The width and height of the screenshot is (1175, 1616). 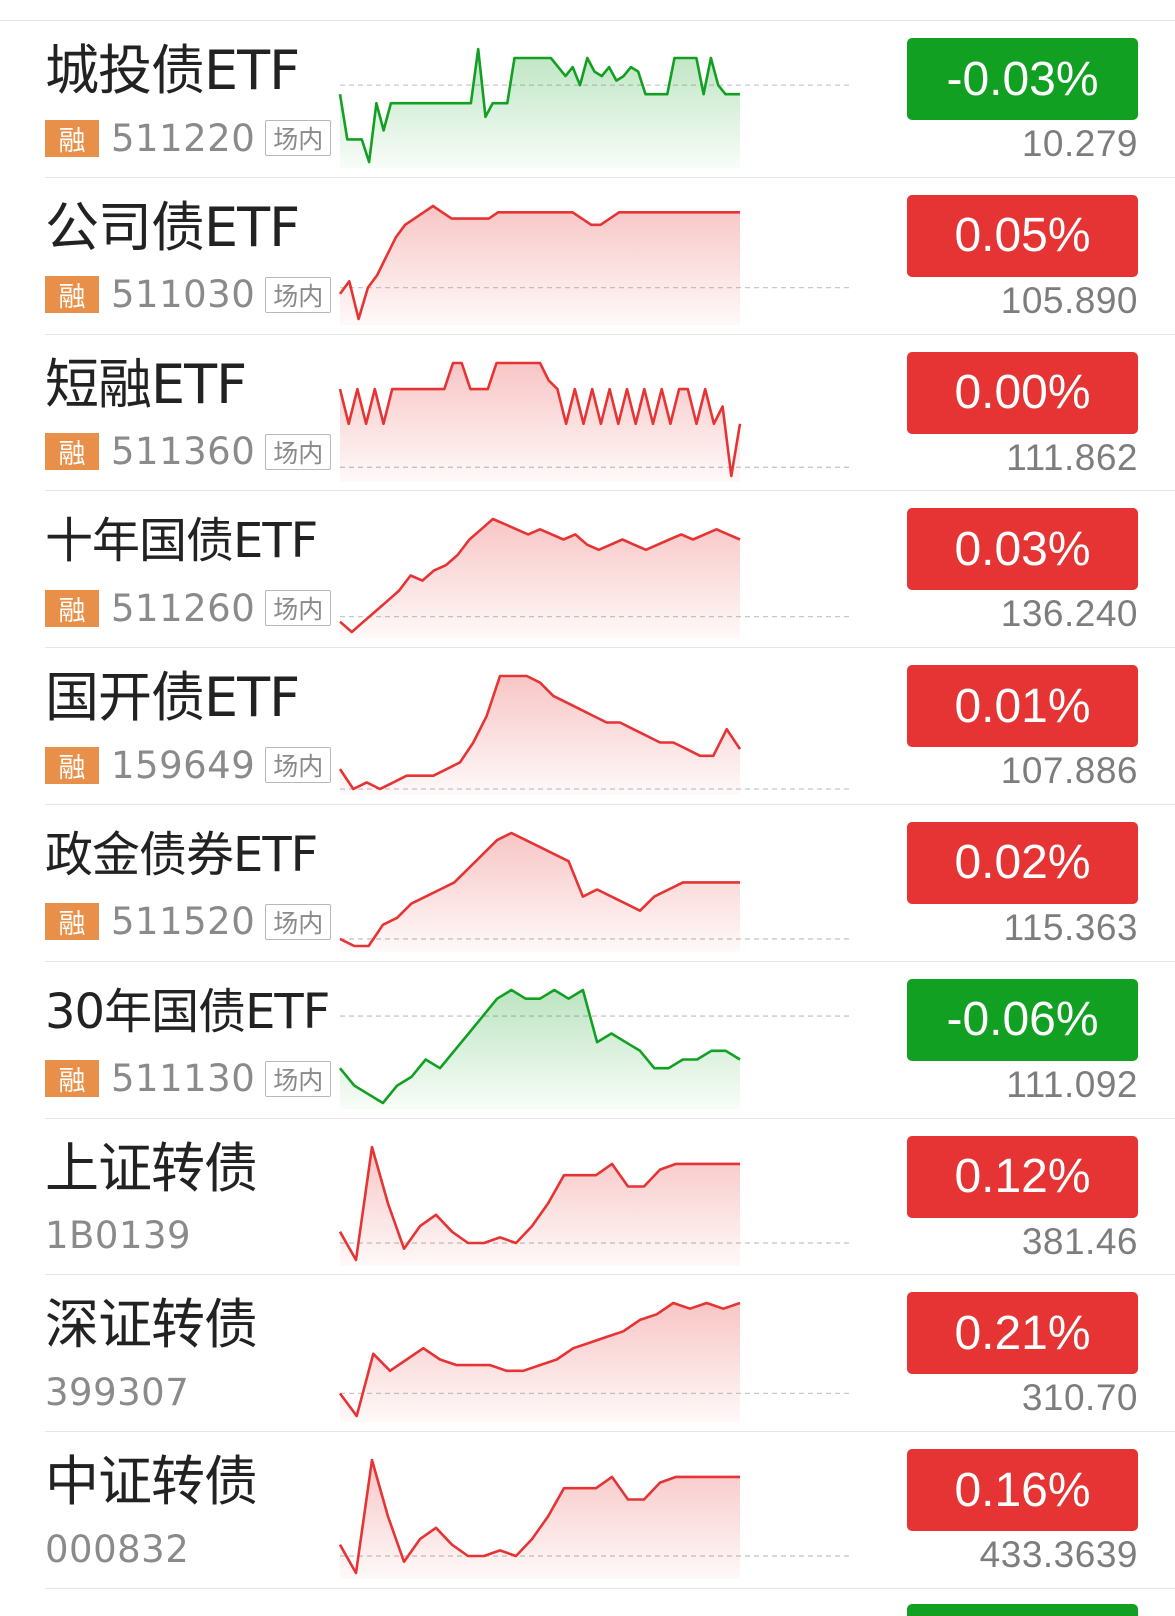 What do you see at coordinates (172, 698) in the screenshot?
I see `security-name: 国开债ETF` at bounding box center [172, 698].